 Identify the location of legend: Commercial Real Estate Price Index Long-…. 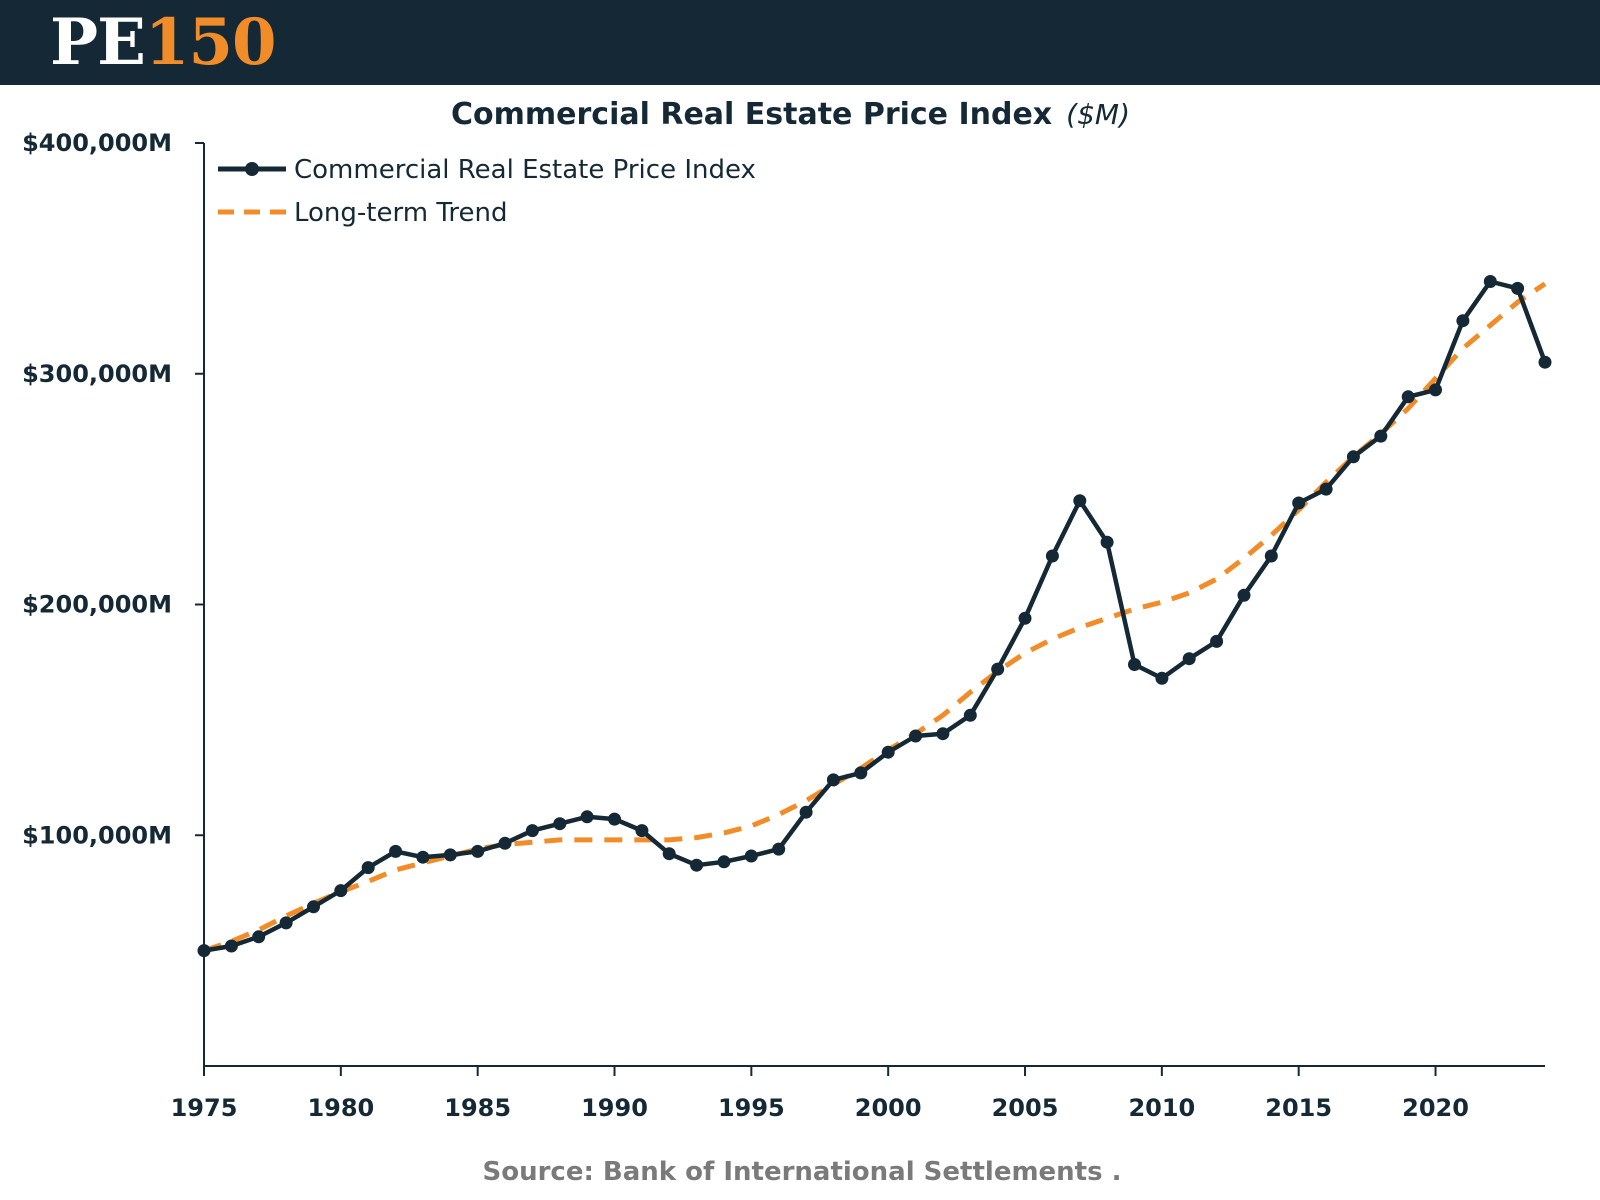
(487, 191).